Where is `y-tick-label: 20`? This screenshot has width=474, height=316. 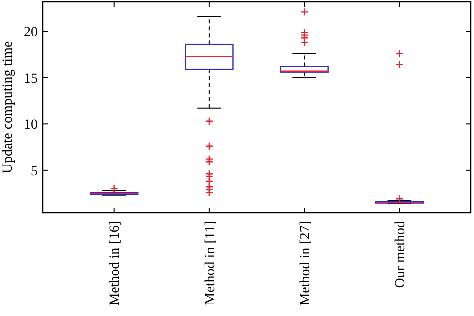
y-tick-label: 20 is located at coordinates (31, 33).